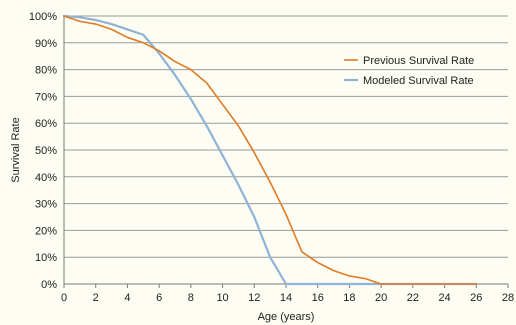  I want to click on y-tick-label: 30%, so click(46, 205).